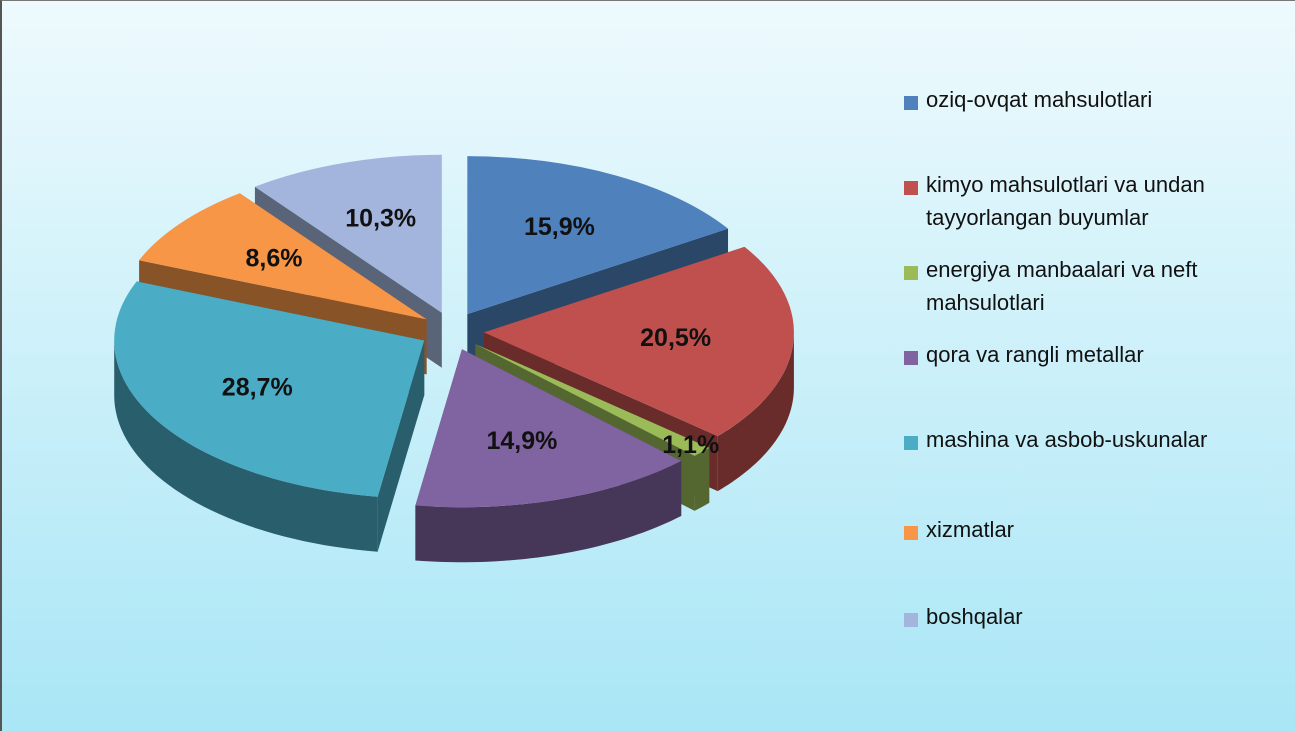 This screenshot has height=731, width=1295. I want to click on data-label: 14,9%, so click(522, 441).